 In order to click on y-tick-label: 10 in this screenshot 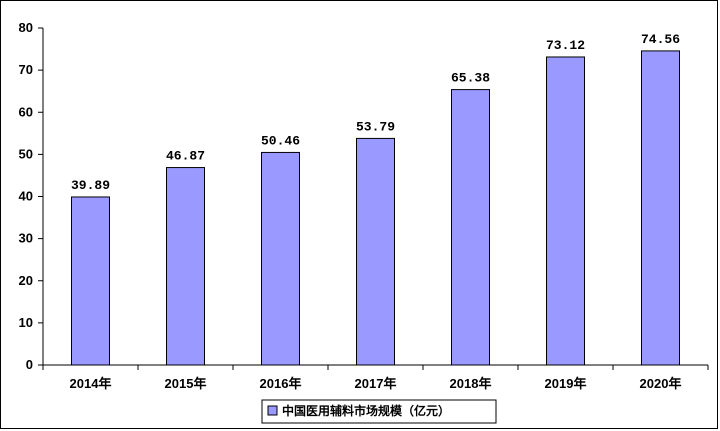, I will do `click(26, 322)`.